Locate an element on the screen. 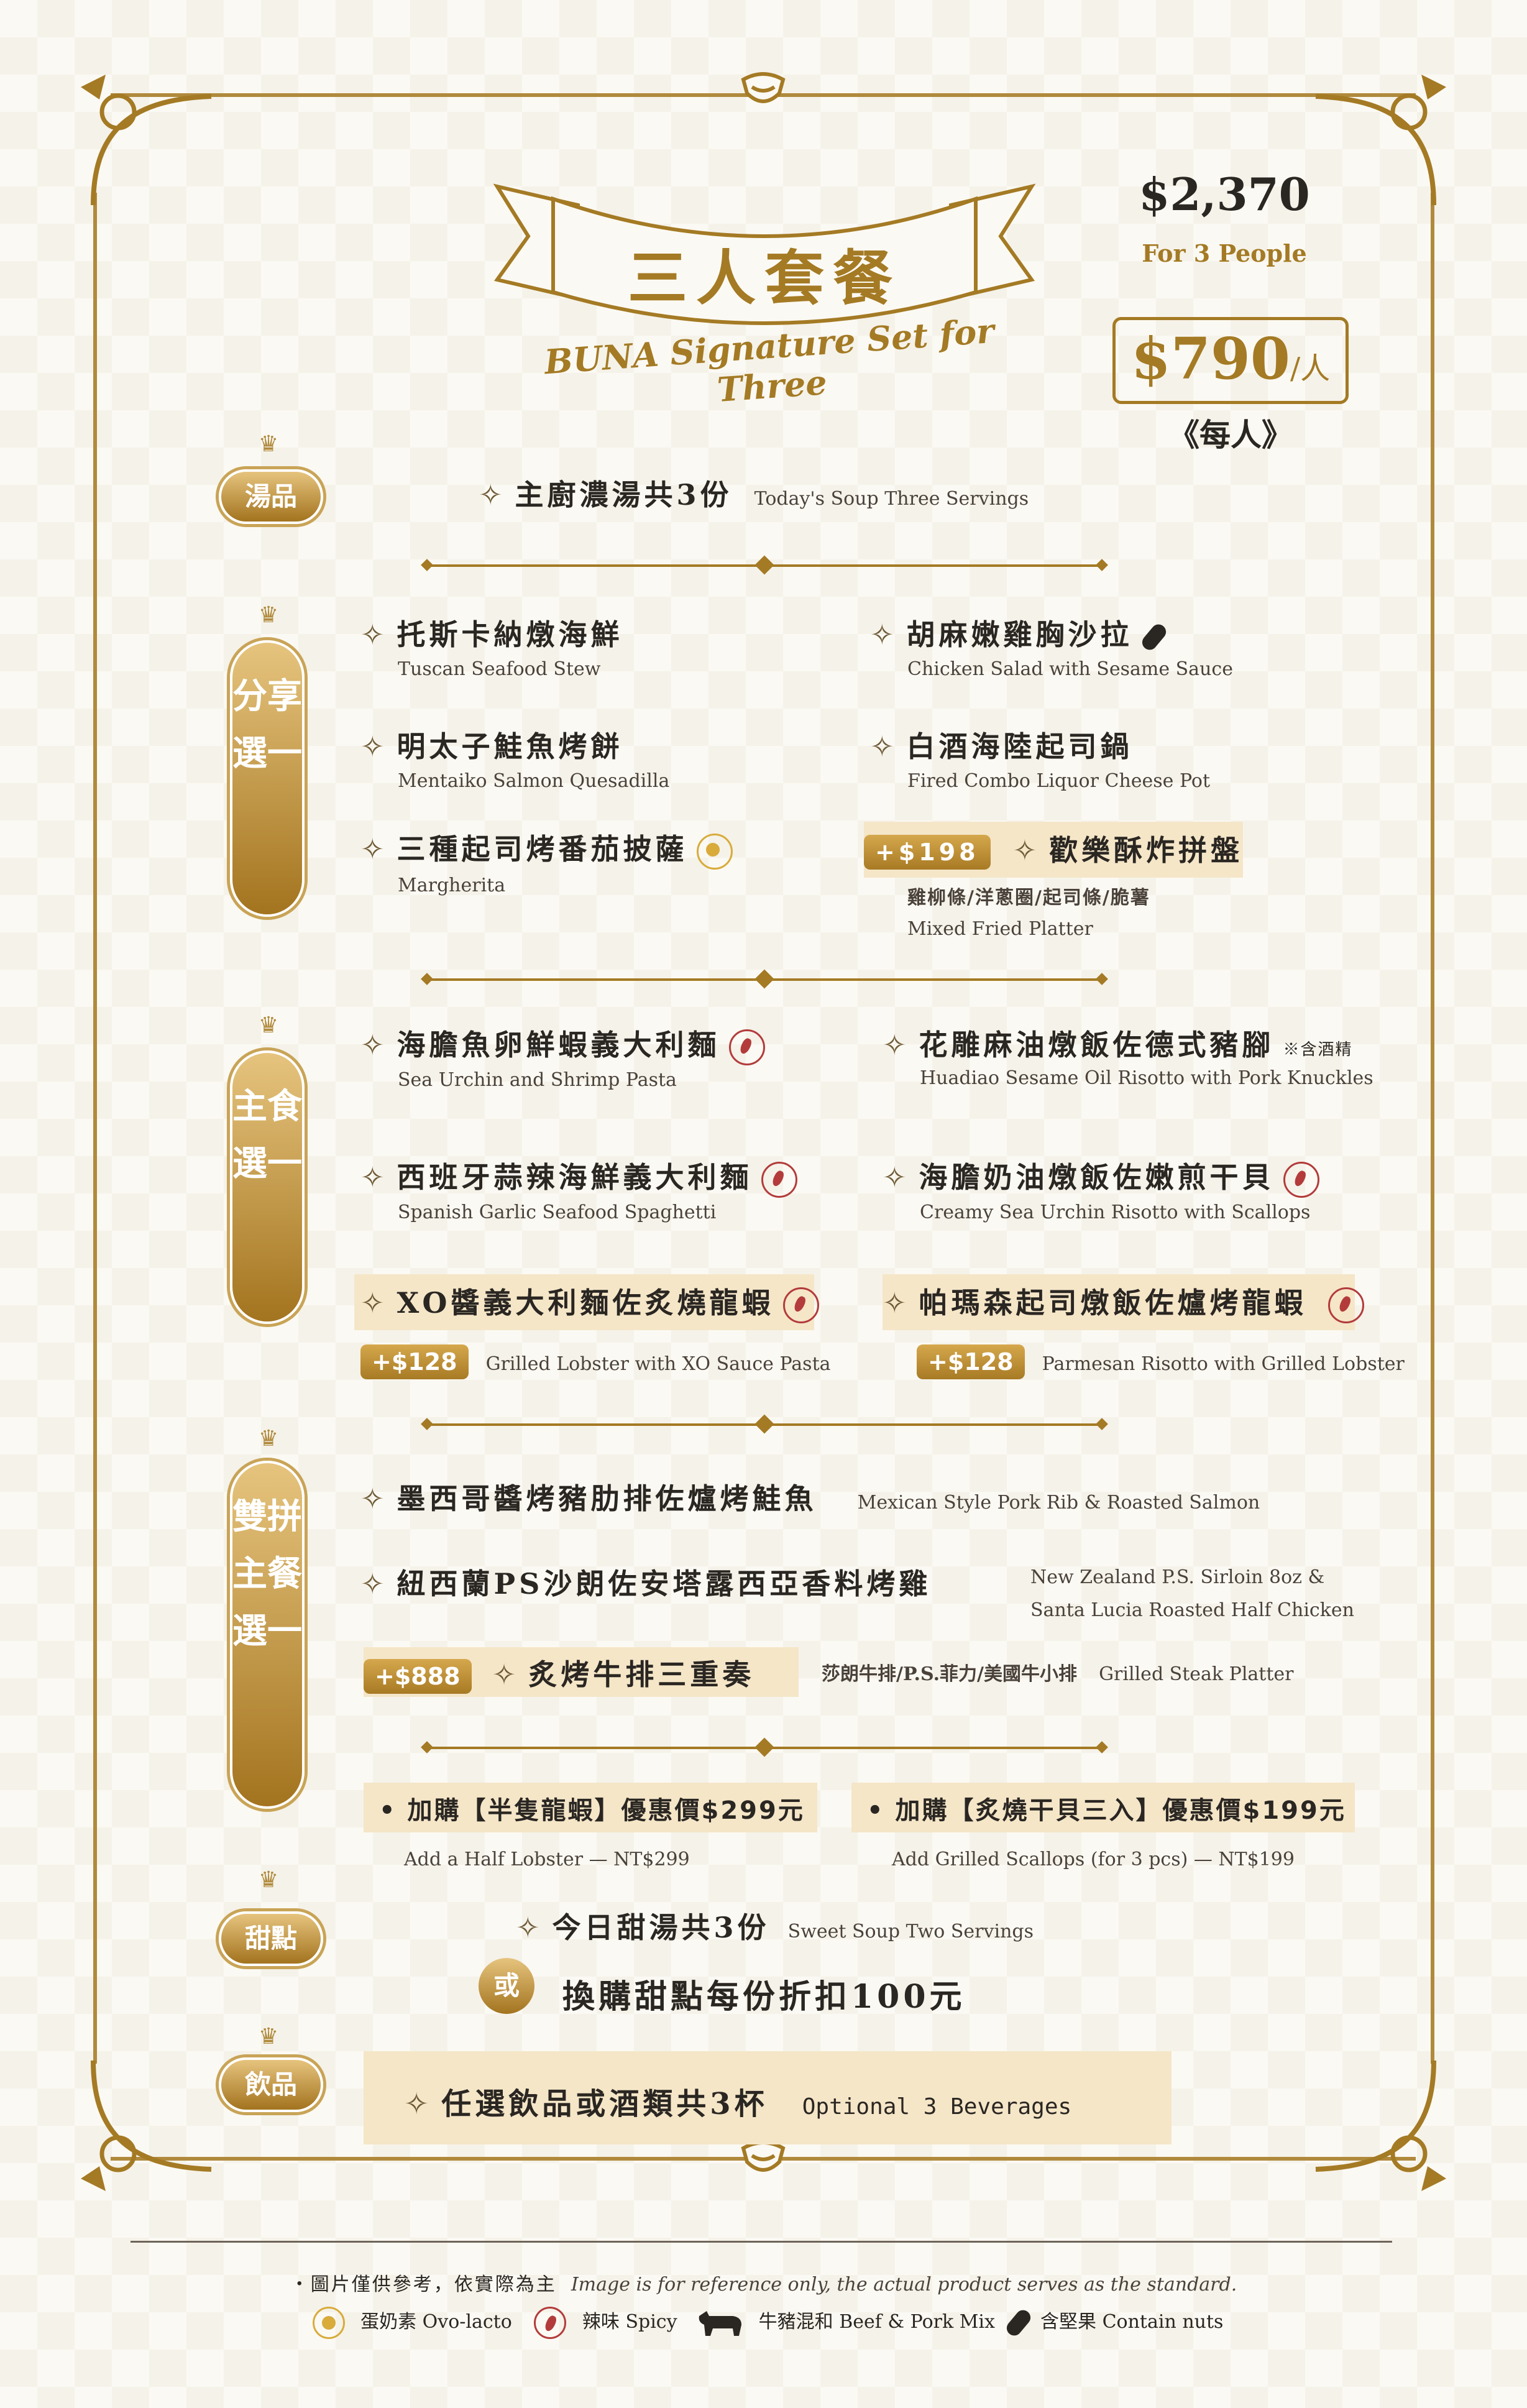 This screenshot has height=2408, width=1527. beef-pork-icon is located at coordinates (720, 2323).